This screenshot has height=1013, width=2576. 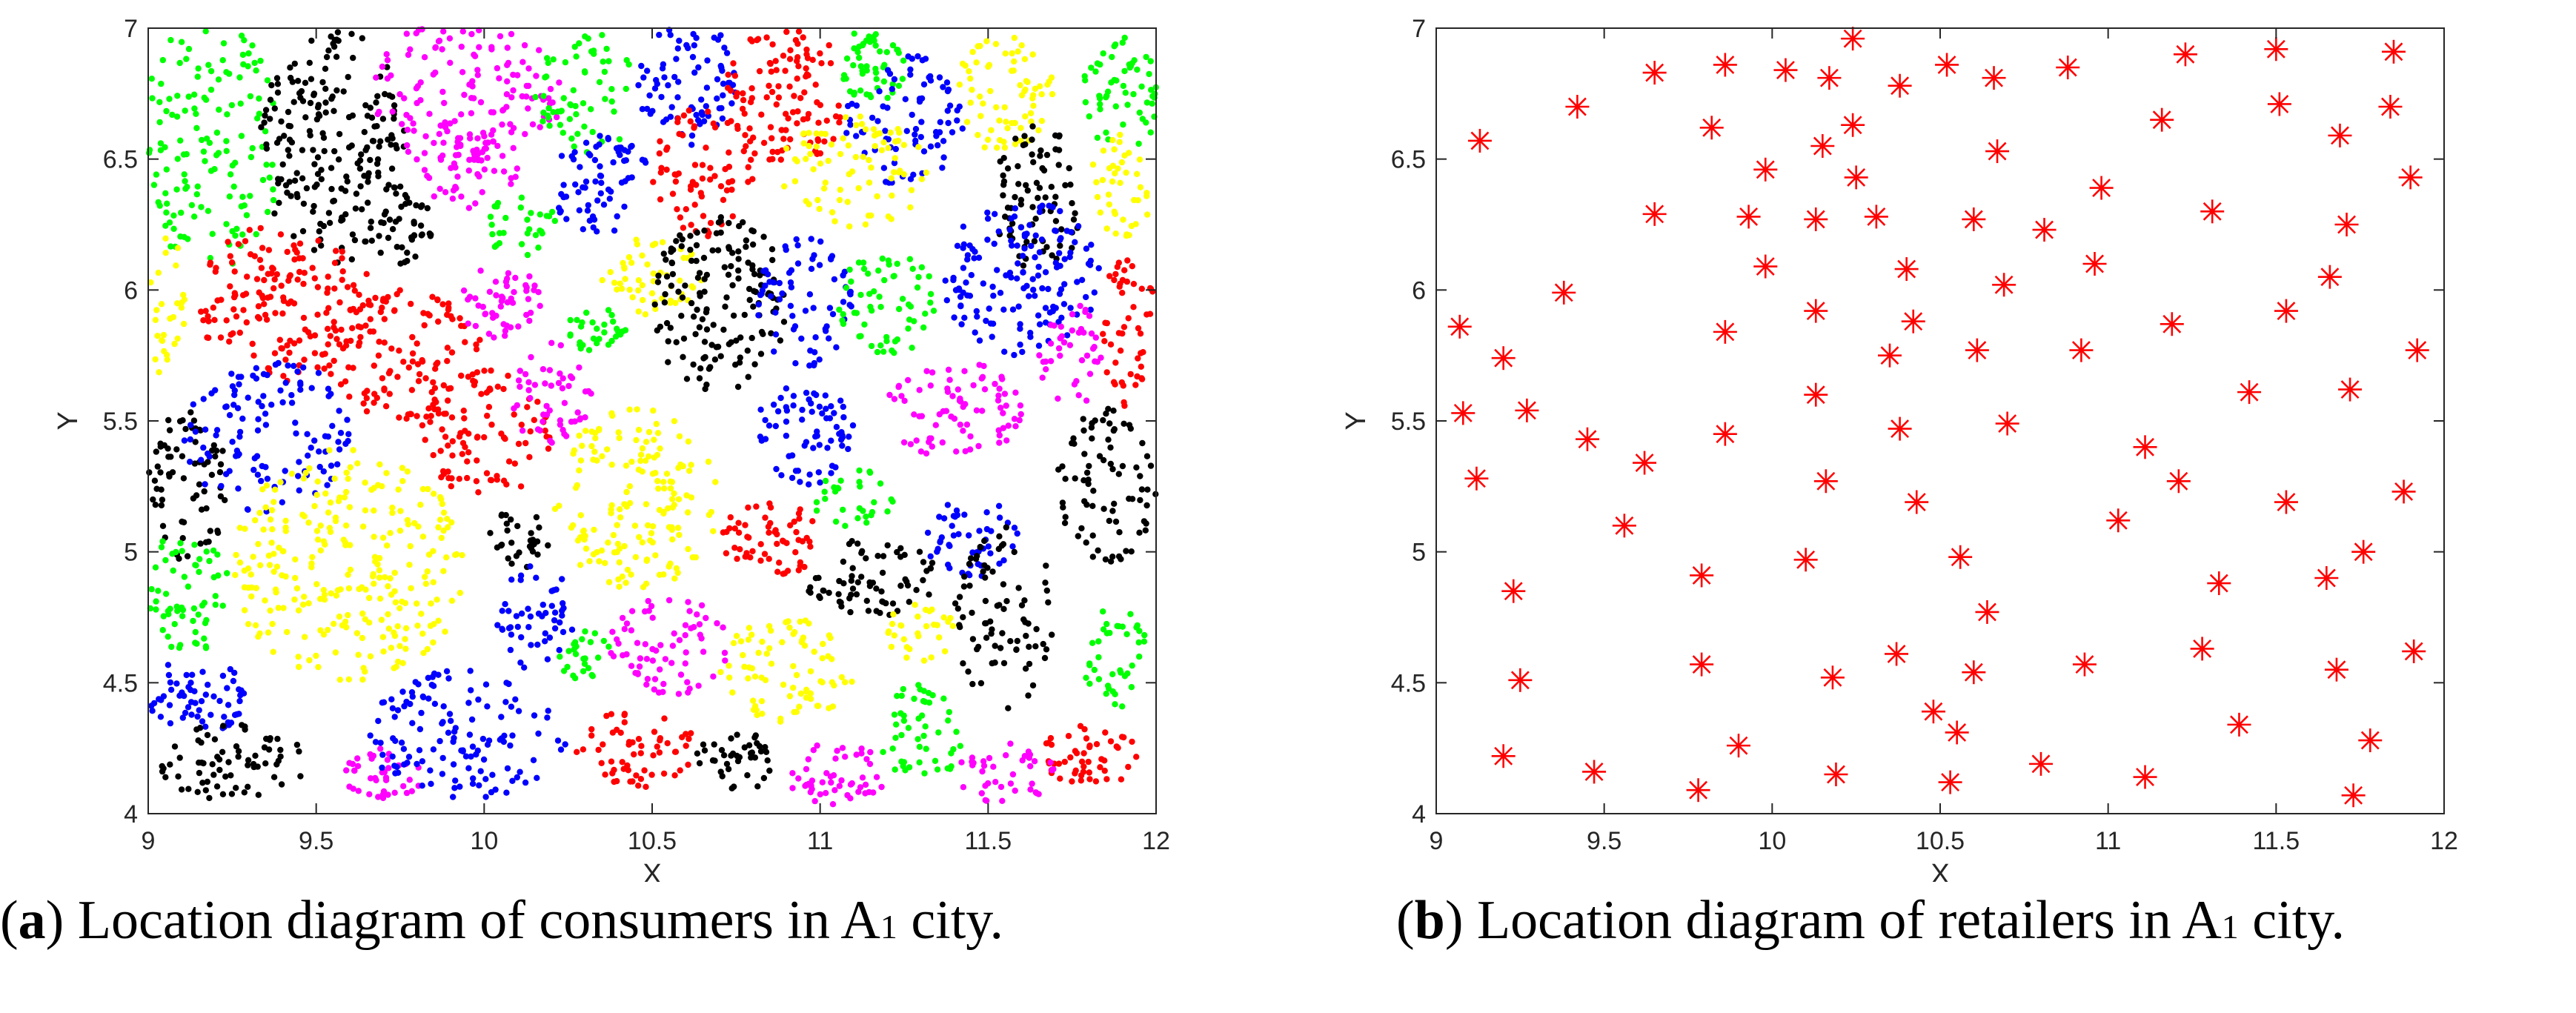 I want to click on x-tick-label: 11.5, so click(x=989, y=841).